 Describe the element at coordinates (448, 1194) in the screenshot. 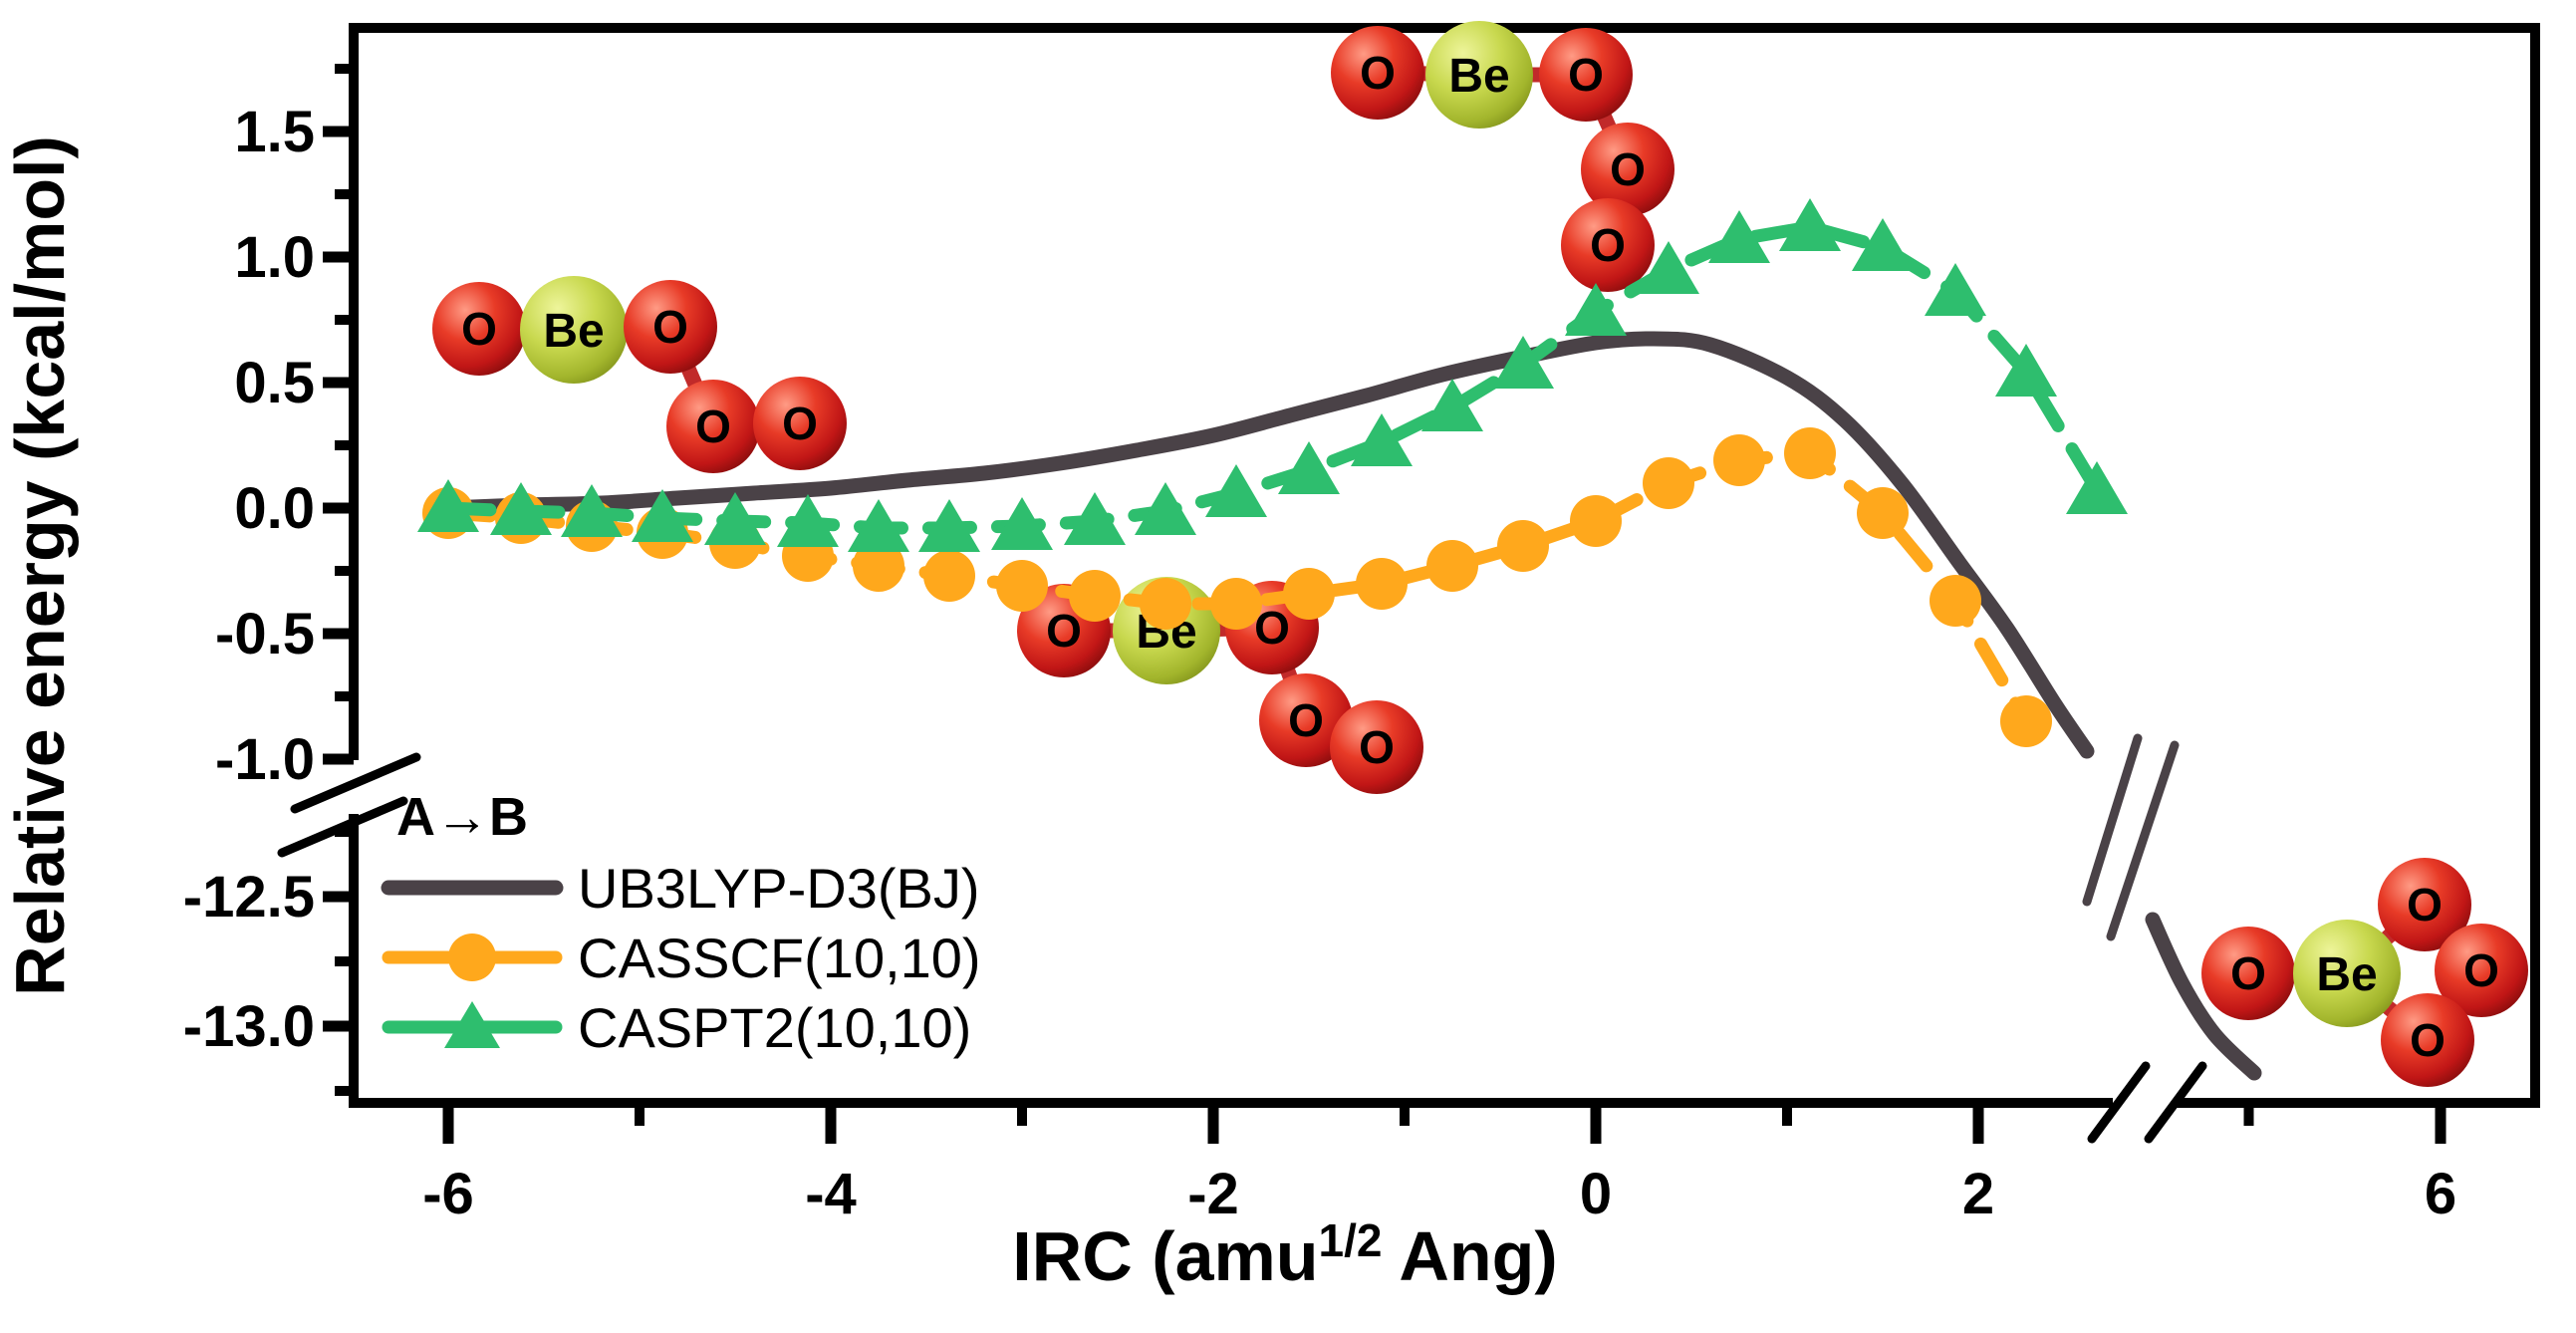

I see `x-tick-label: -6` at that location.